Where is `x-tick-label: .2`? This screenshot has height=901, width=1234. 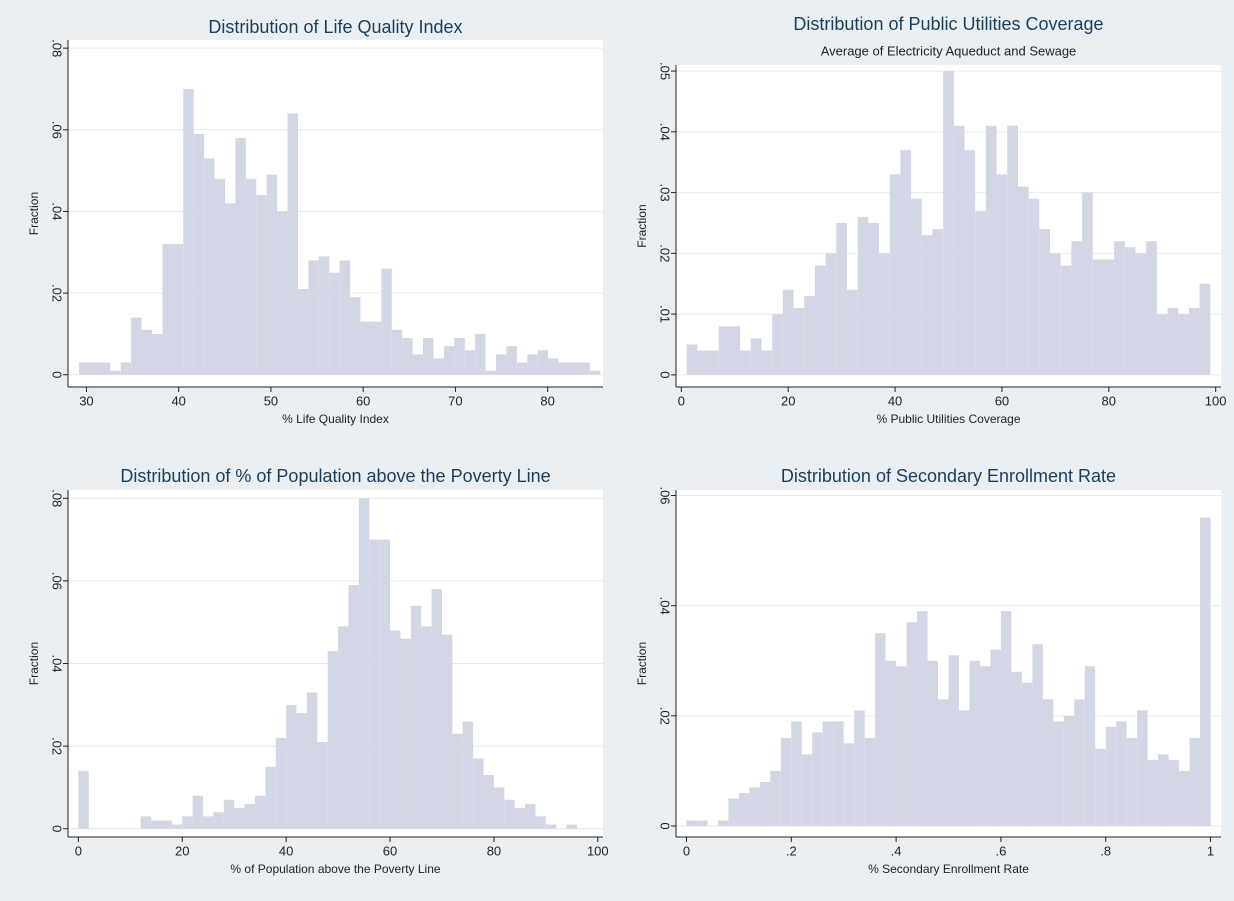
x-tick-label: .2 is located at coordinates (791, 850).